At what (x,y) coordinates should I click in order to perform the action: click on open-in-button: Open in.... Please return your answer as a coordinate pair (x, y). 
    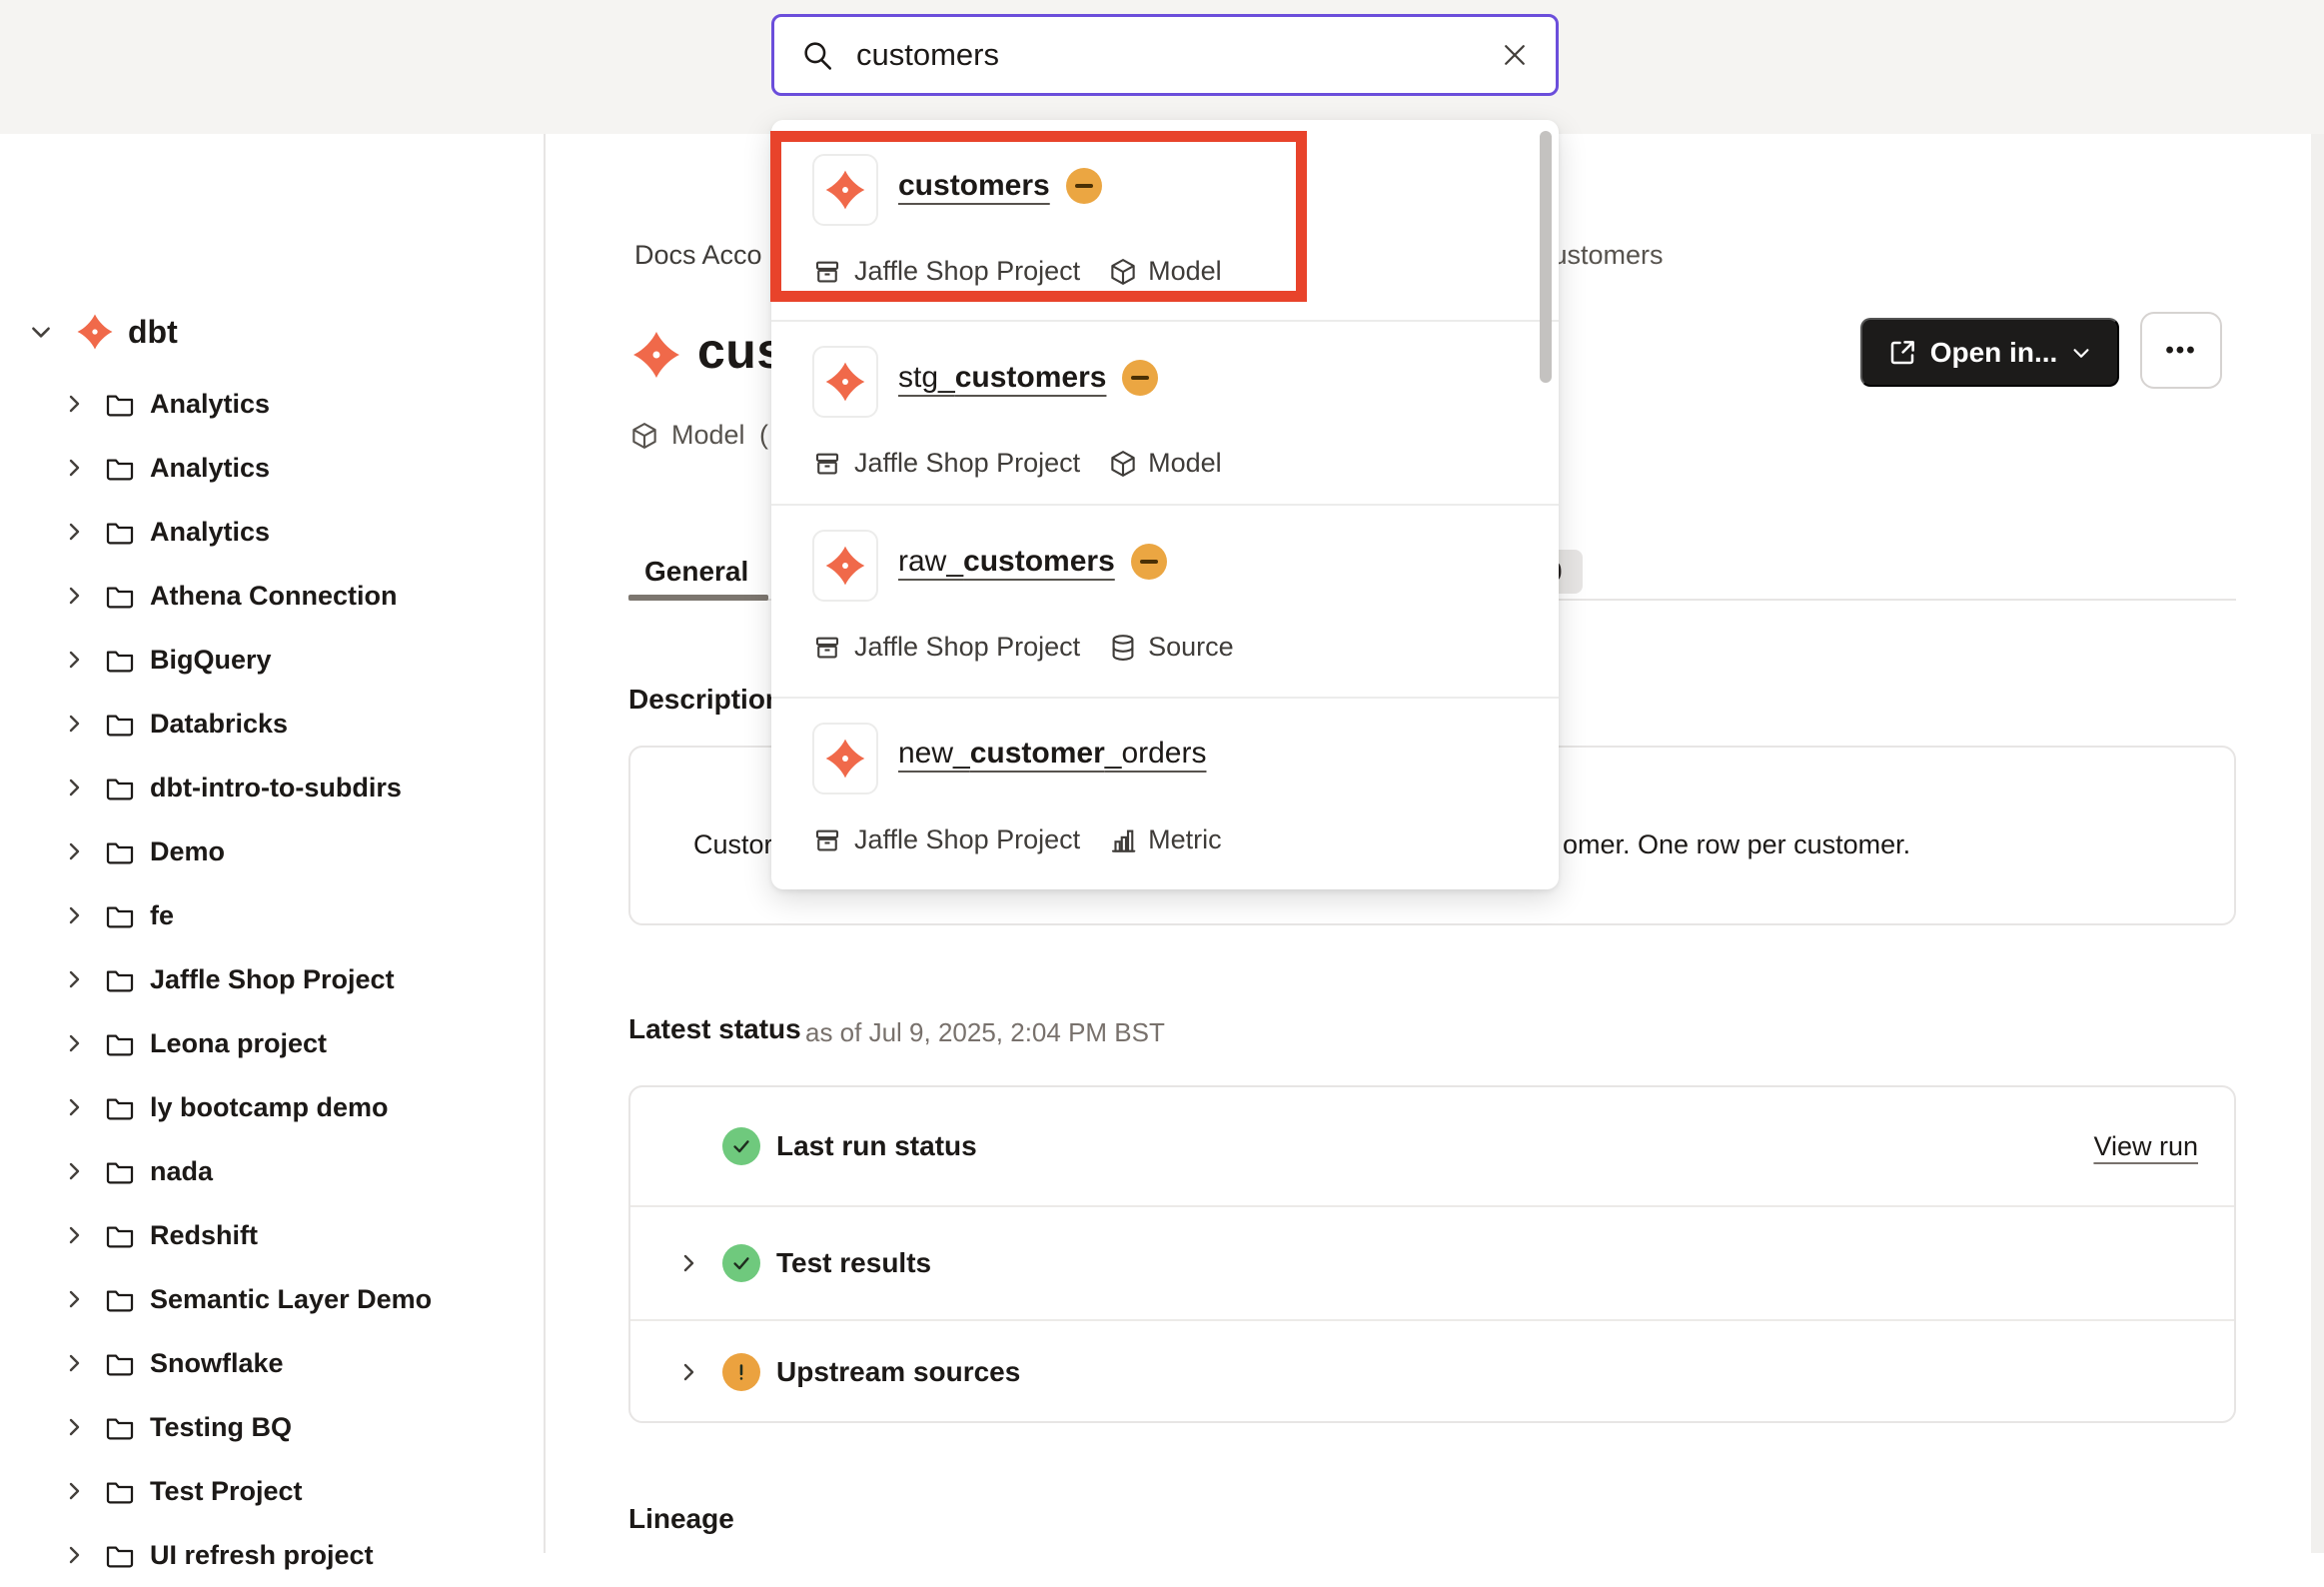
    Looking at the image, I should click on (1990, 353).